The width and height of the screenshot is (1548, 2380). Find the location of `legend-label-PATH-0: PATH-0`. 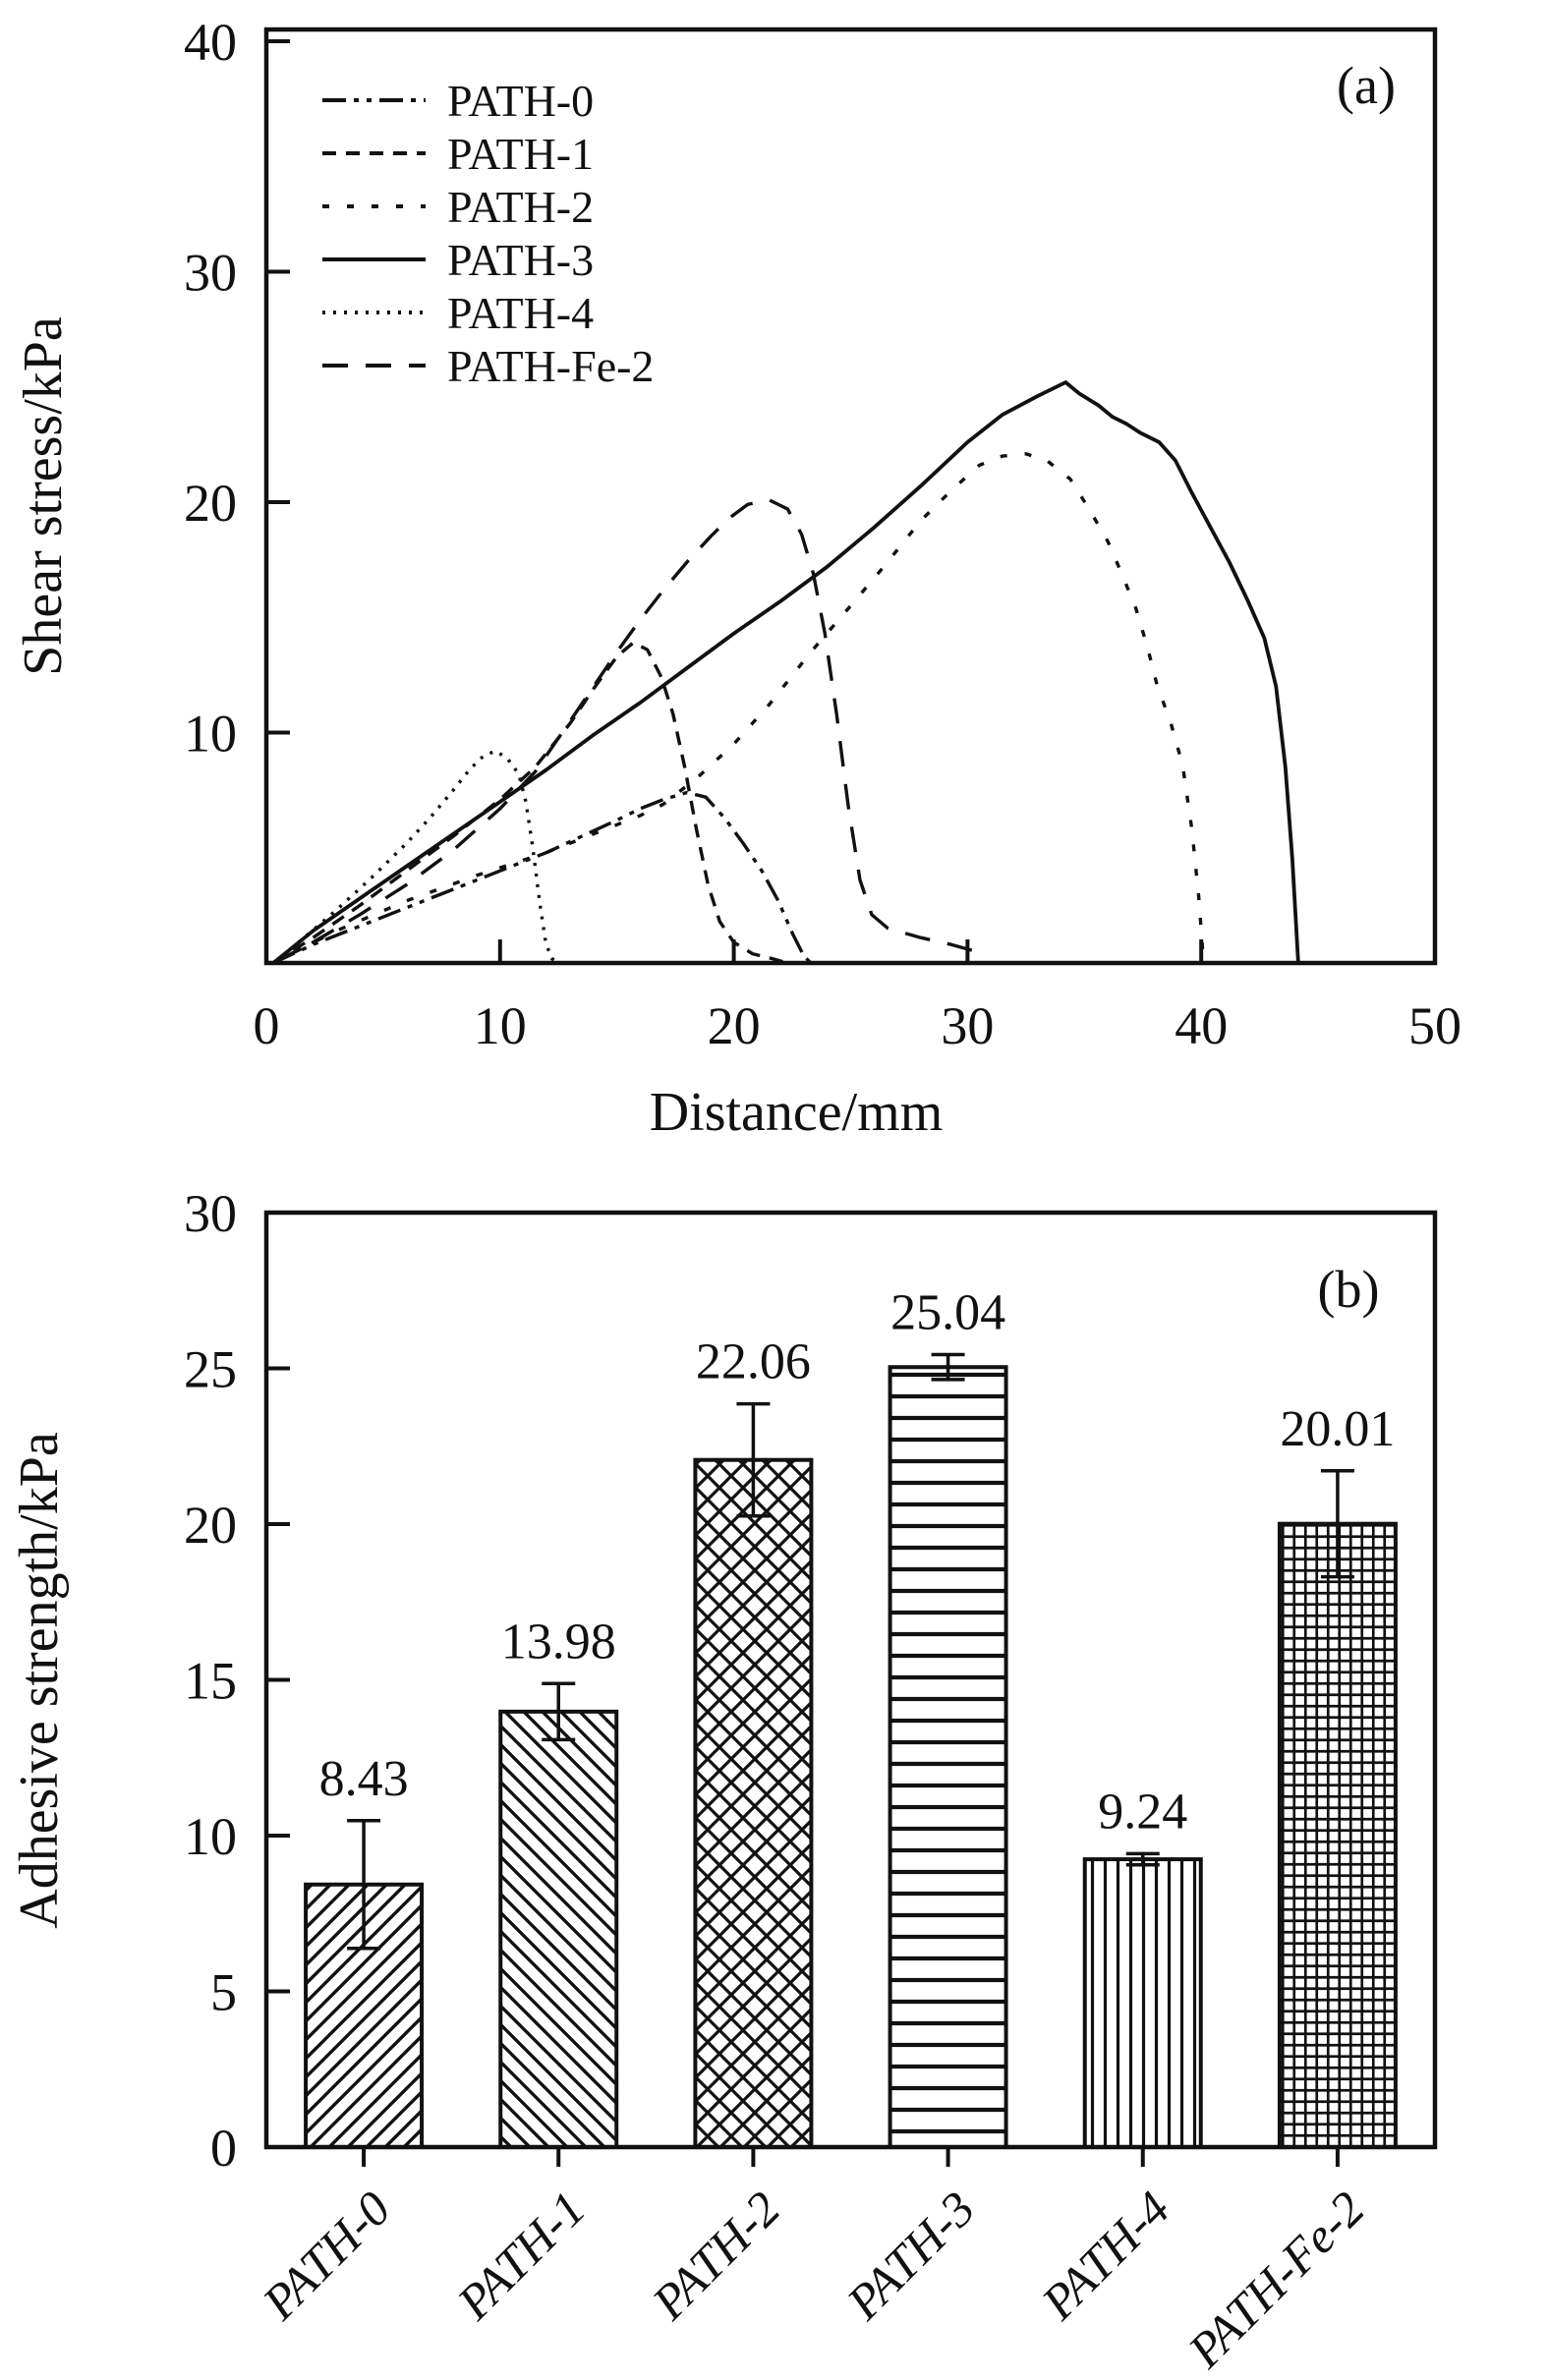

legend-label-PATH-0: PATH-0 is located at coordinates (520, 101).